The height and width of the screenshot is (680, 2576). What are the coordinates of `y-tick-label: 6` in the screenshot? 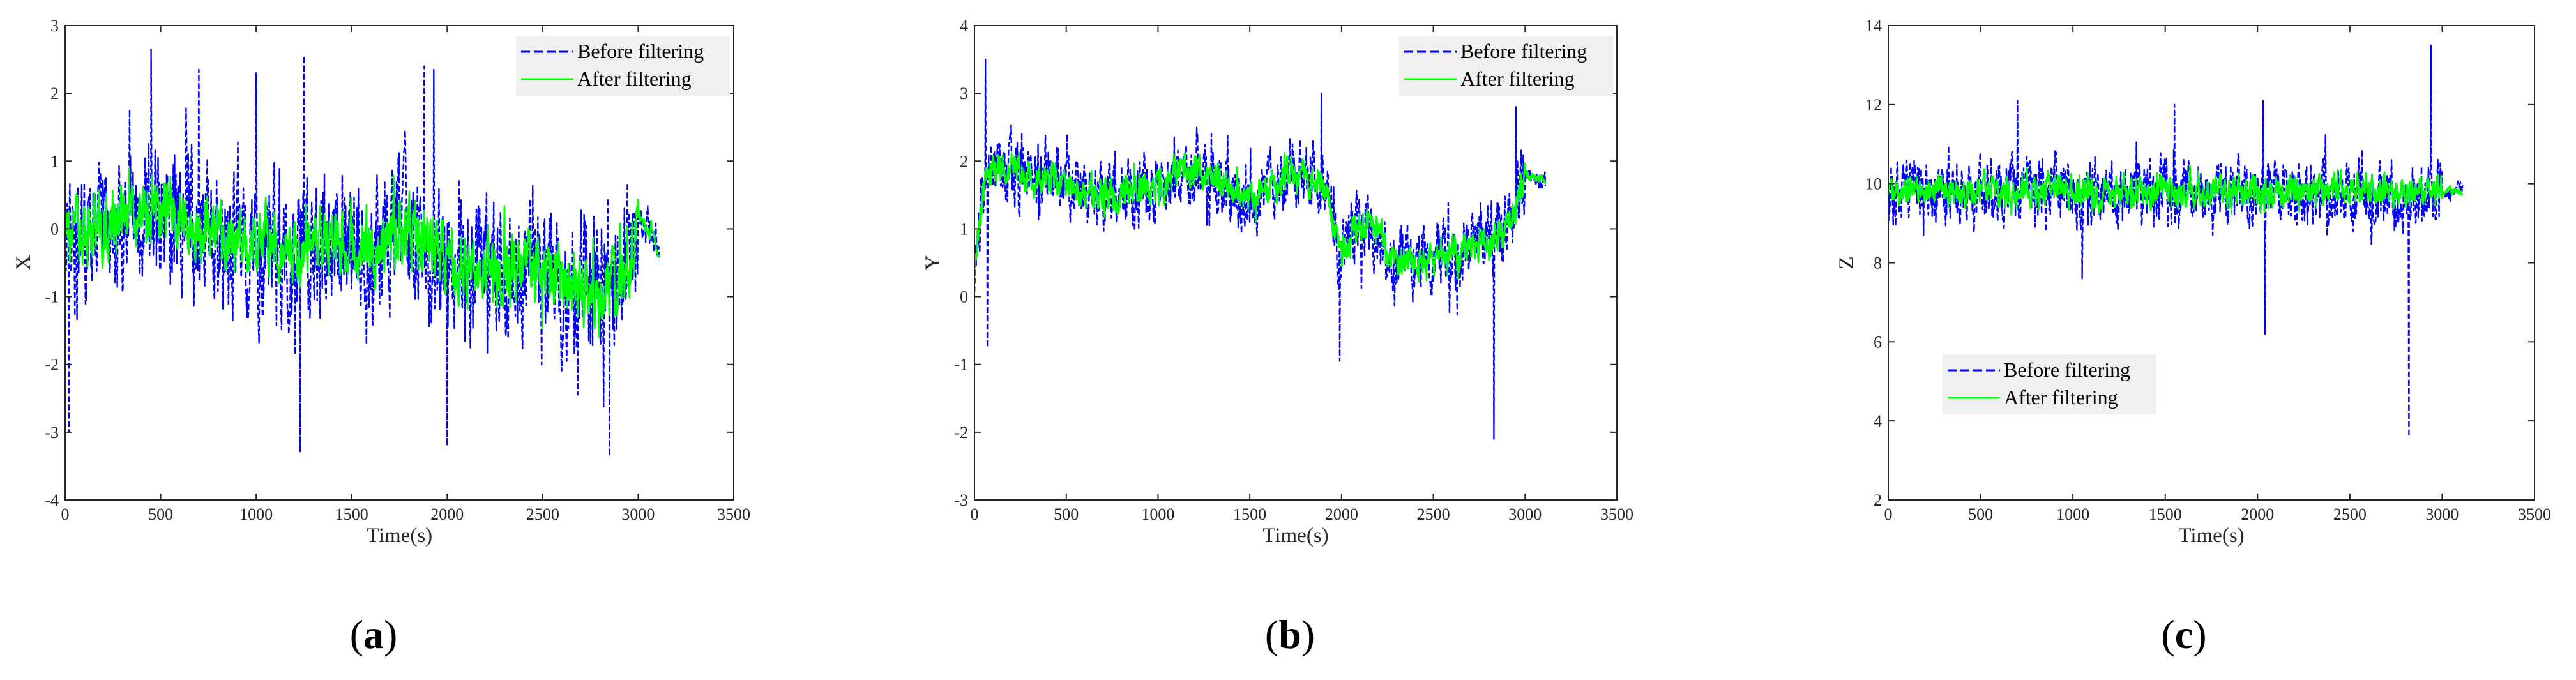 It's located at (1878, 342).